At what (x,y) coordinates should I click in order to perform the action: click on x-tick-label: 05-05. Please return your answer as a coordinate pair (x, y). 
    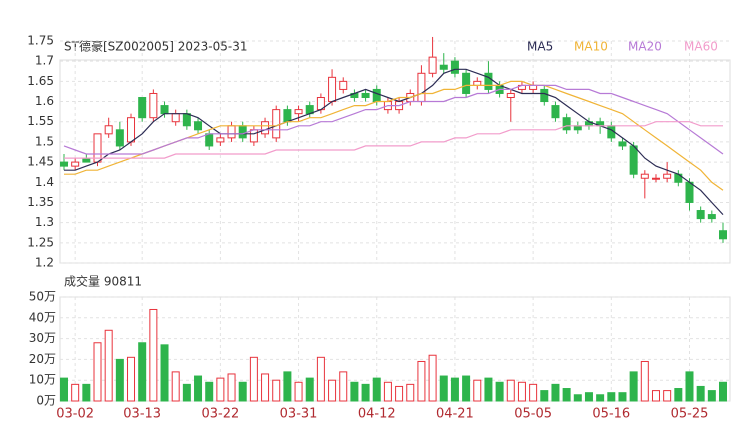
    Looking at the image, I should click on (533, 414).